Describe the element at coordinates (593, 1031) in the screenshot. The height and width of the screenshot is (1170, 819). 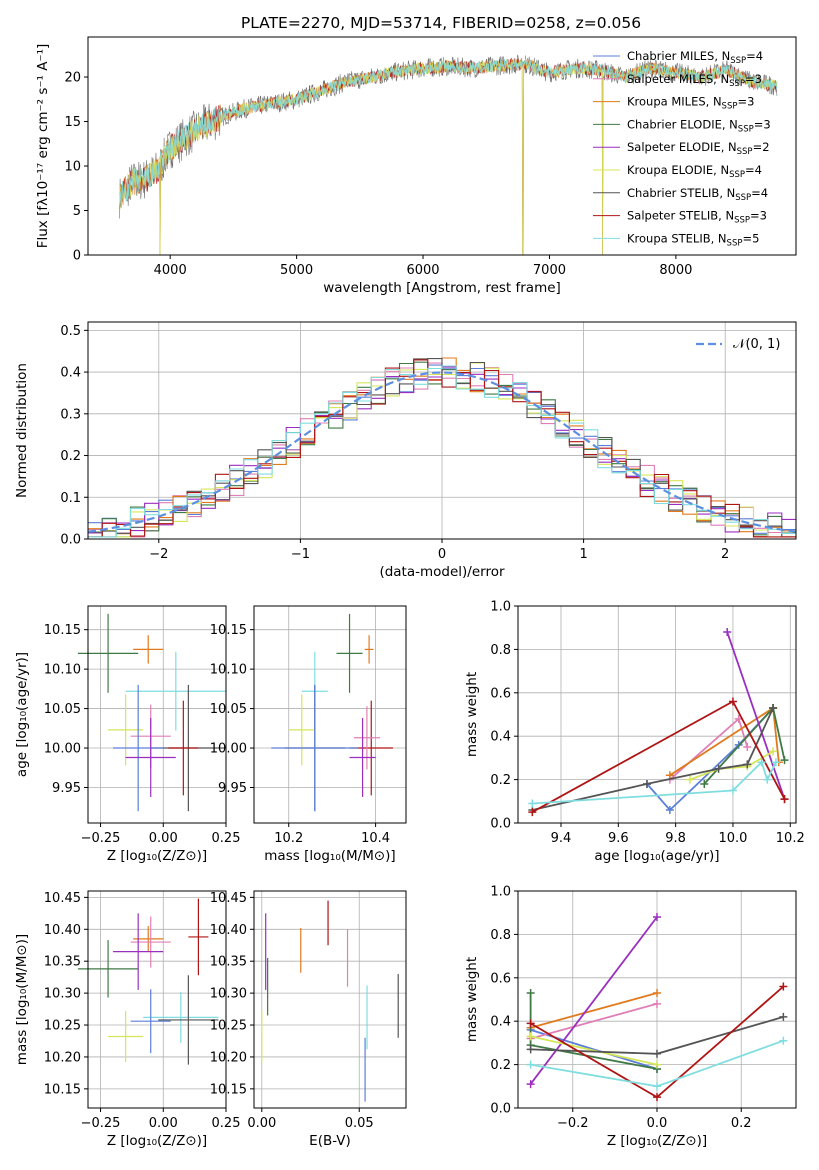
I see `series-line-chabrier-elodie` at that location.